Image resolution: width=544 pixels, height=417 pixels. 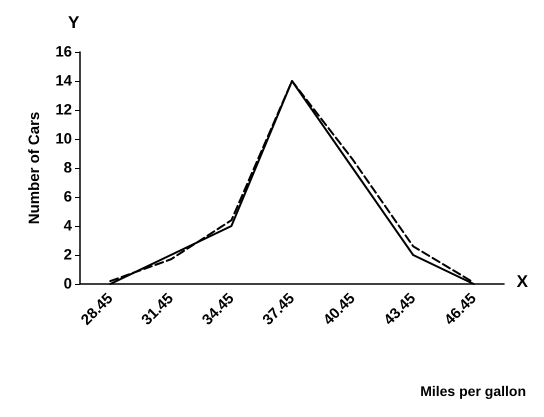 What do you see at coordinates (64, 81) in the screenshot?
I see `y-tick-label: 14` at bounding box center [64, 81].